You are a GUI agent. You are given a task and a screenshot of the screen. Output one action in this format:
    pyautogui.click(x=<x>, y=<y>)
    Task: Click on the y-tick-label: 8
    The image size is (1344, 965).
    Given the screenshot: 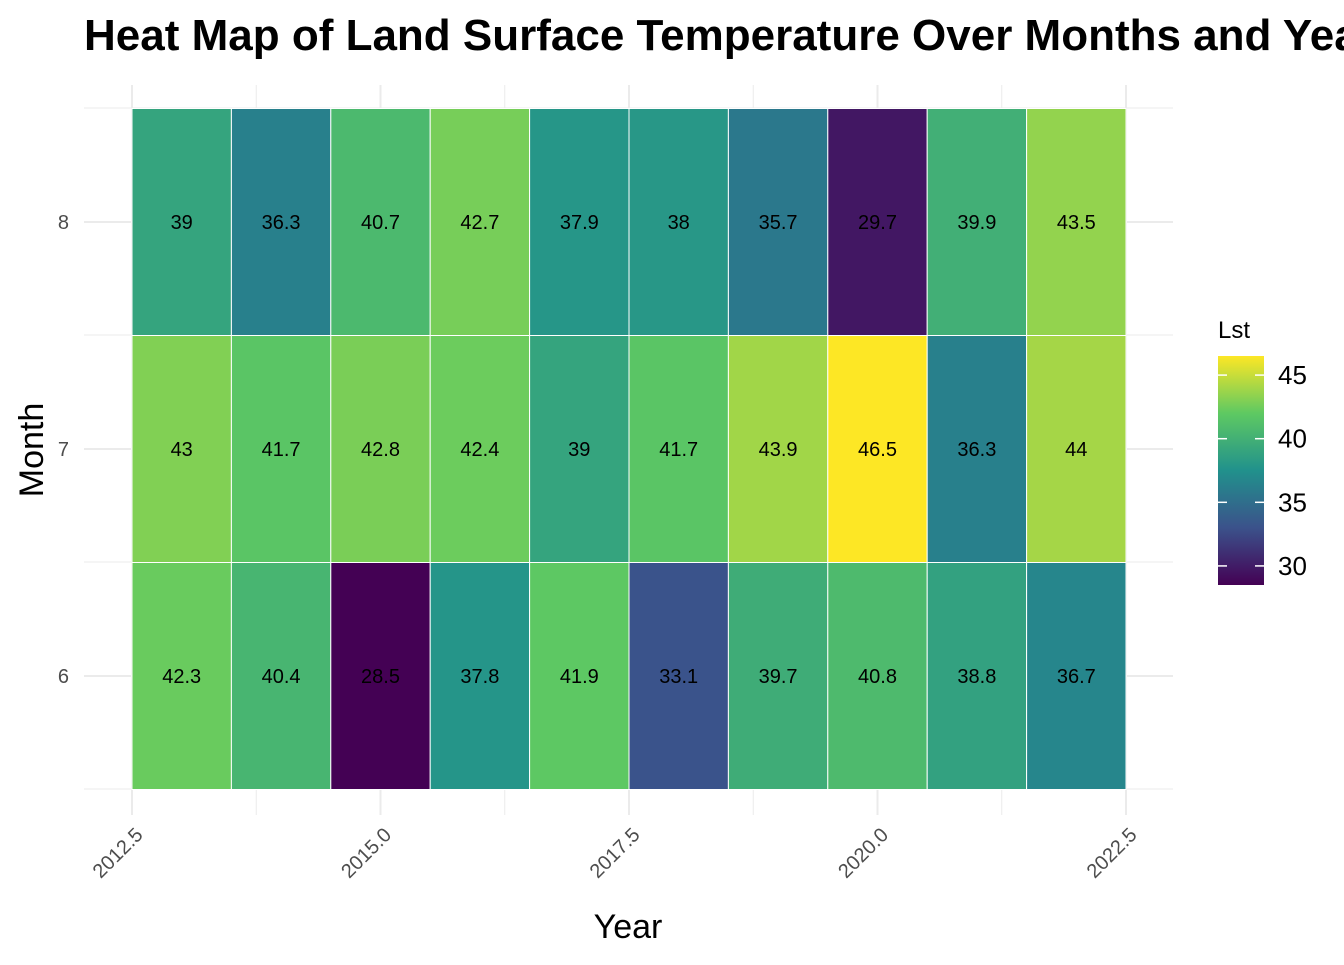 What is the action you would take?
    pyautogui.click(x=63, y=223)
    